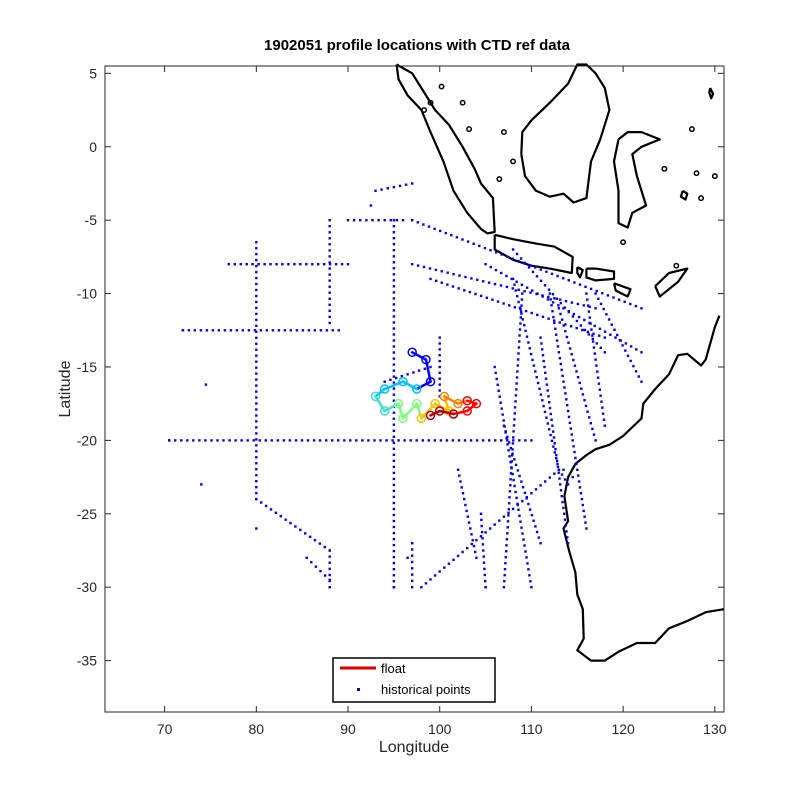 This screenshot has height=800, width=800. I want to click on y-tick-label: -30, so click(87, 587).